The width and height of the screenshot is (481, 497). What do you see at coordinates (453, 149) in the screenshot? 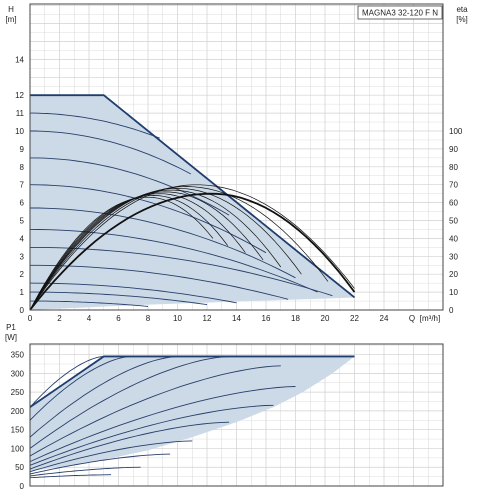
I see `y2-tick-label: 90` at bounding box center [453, 149].